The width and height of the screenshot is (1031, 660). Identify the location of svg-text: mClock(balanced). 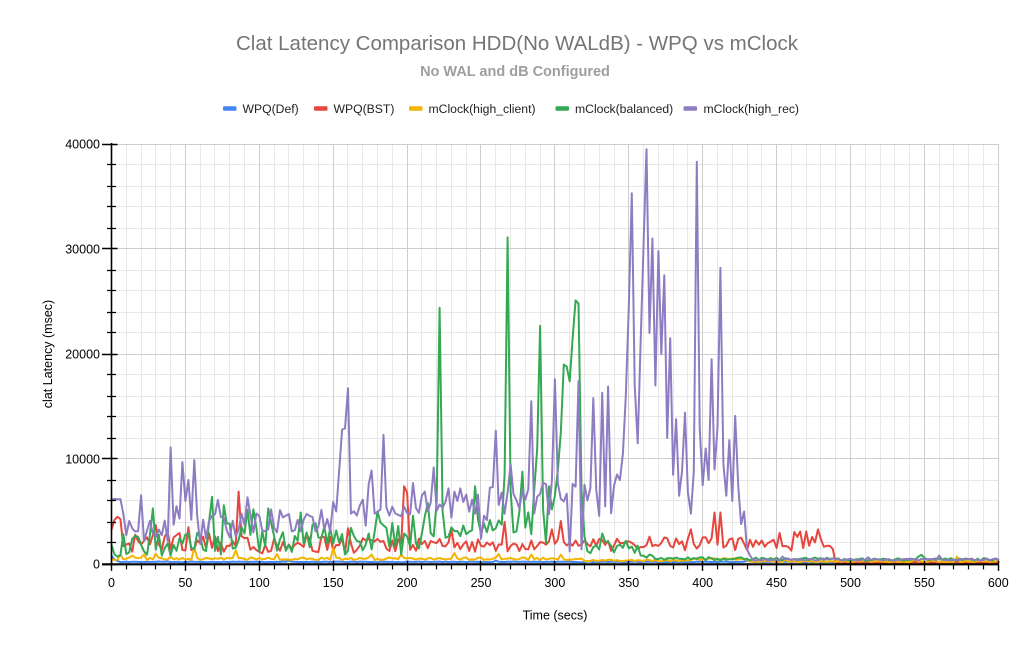
(624, 109).